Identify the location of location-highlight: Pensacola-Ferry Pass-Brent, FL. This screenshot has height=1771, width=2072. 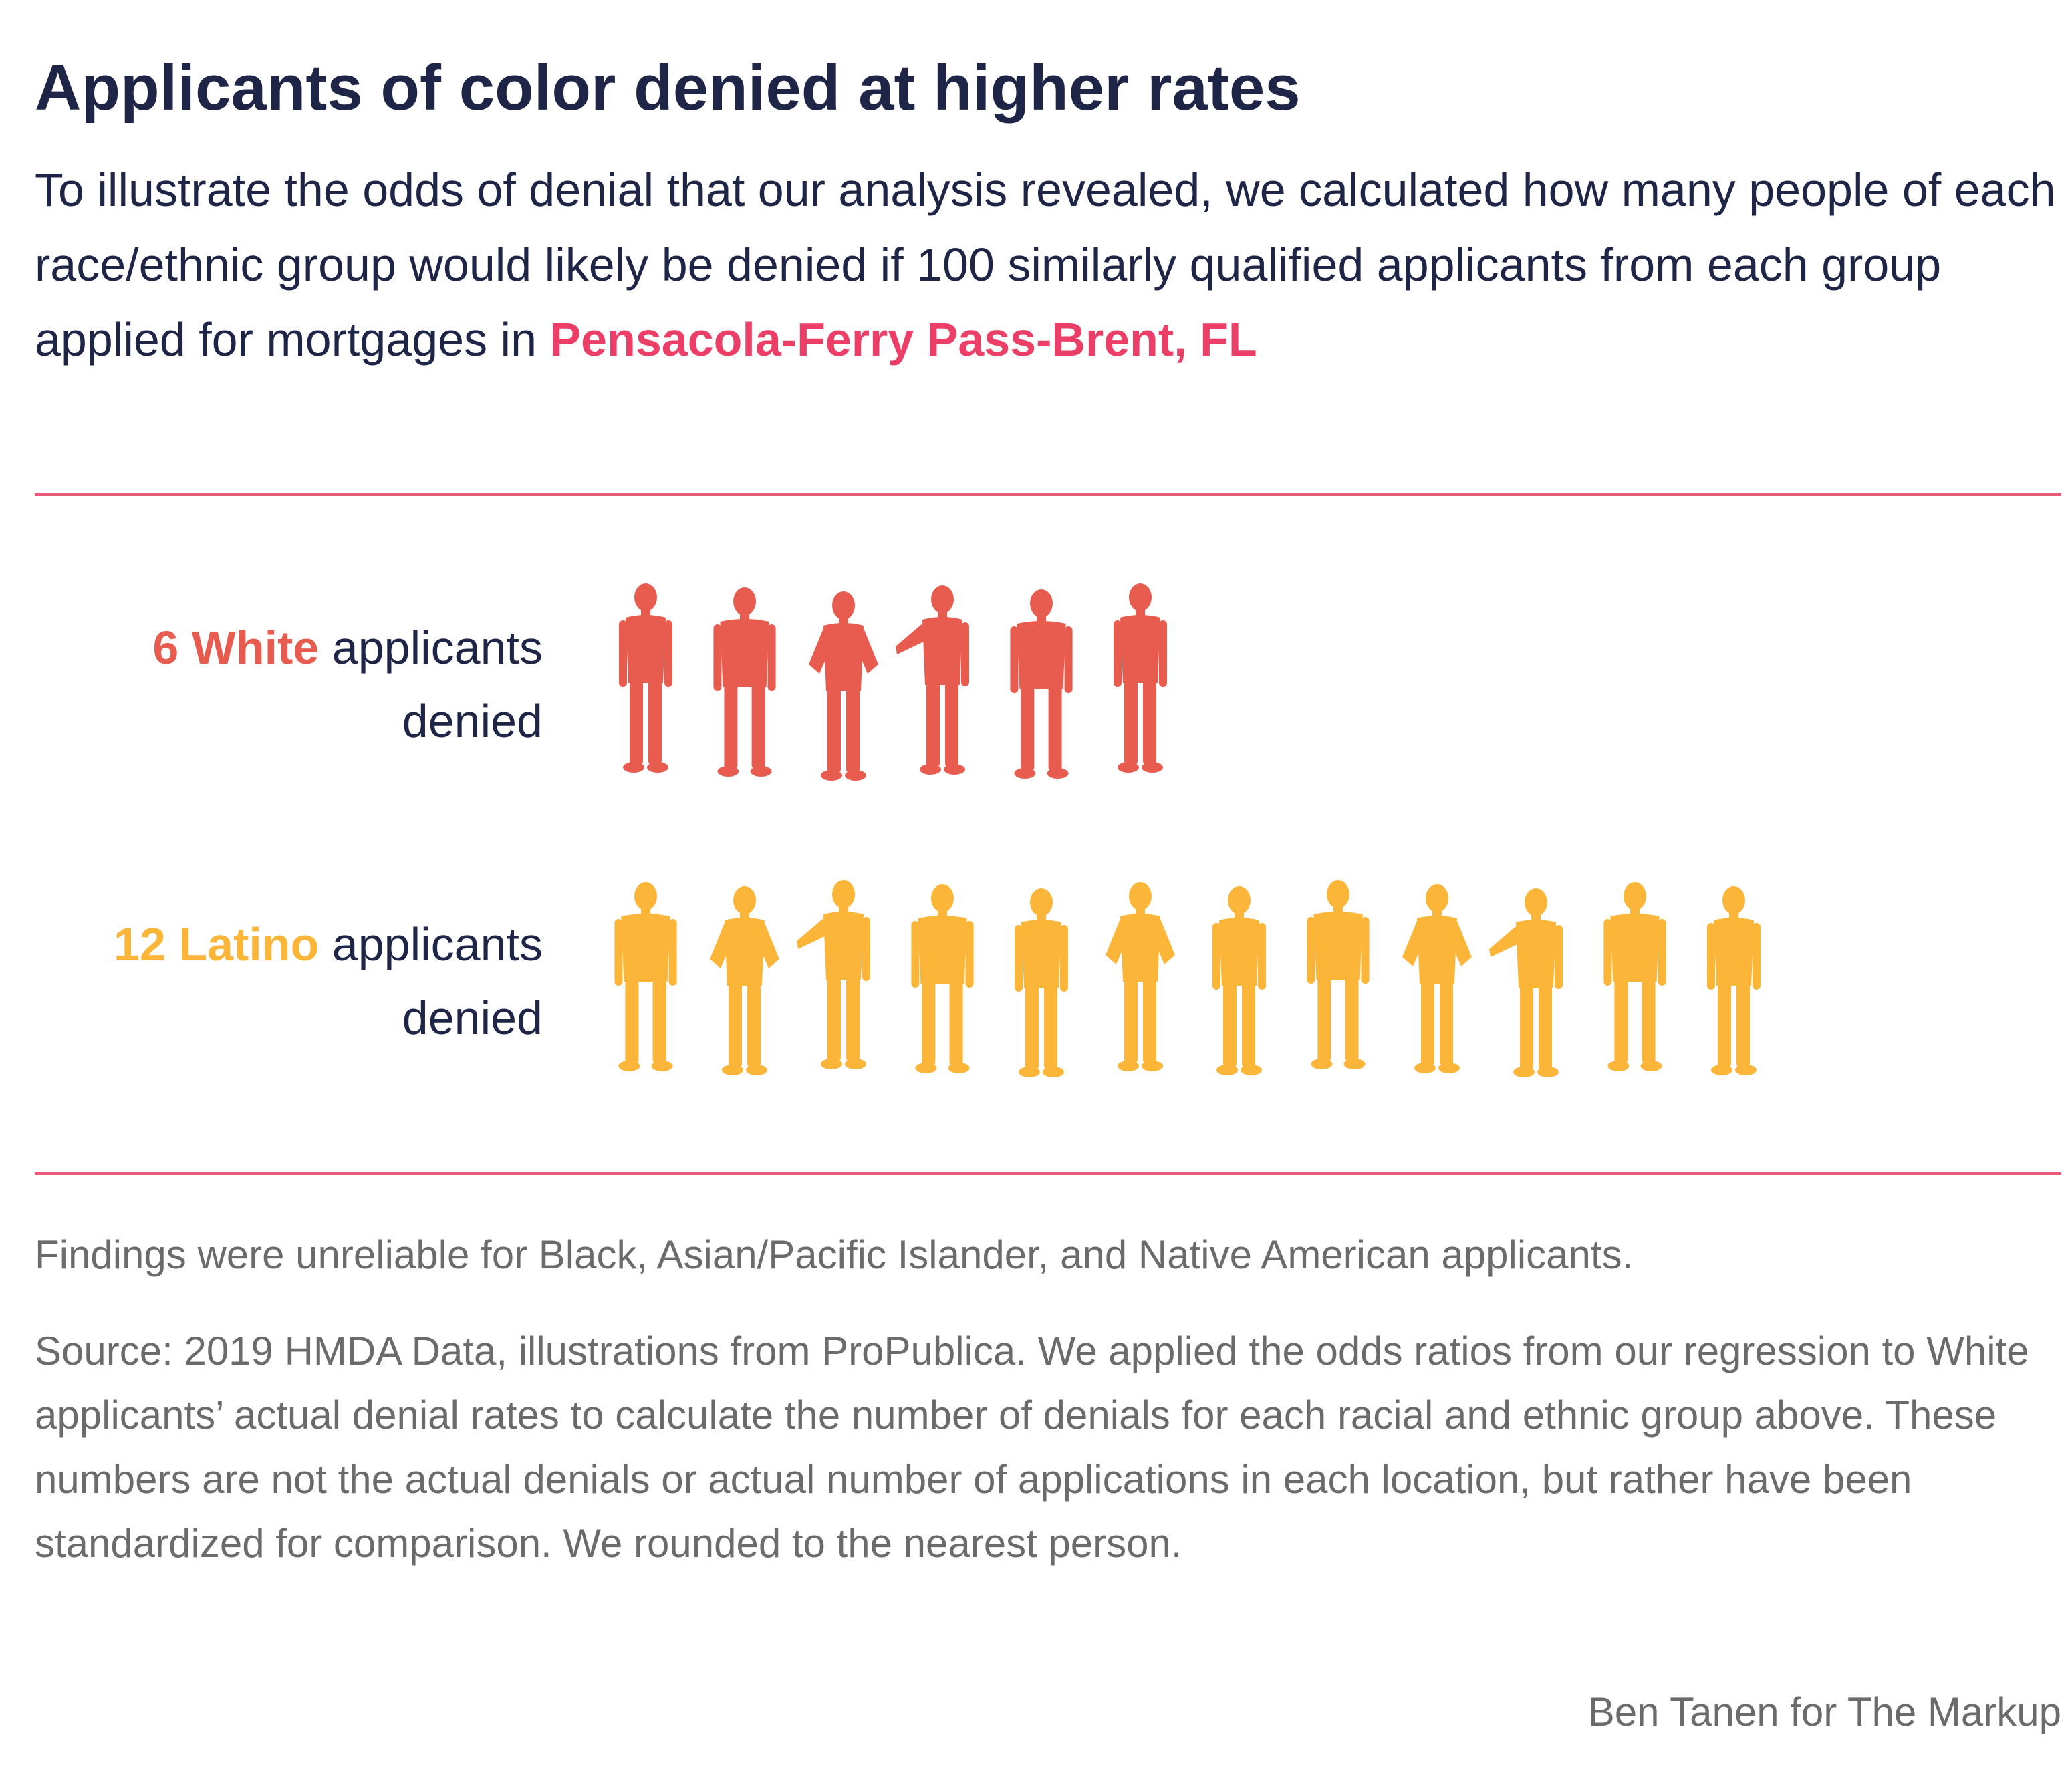
(903, 339).